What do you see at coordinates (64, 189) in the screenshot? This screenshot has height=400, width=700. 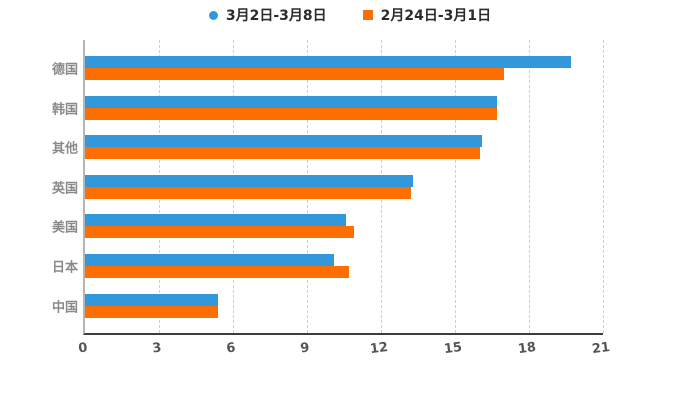 I see `category-label-英国: 英国` at bounding box center [64, 189].